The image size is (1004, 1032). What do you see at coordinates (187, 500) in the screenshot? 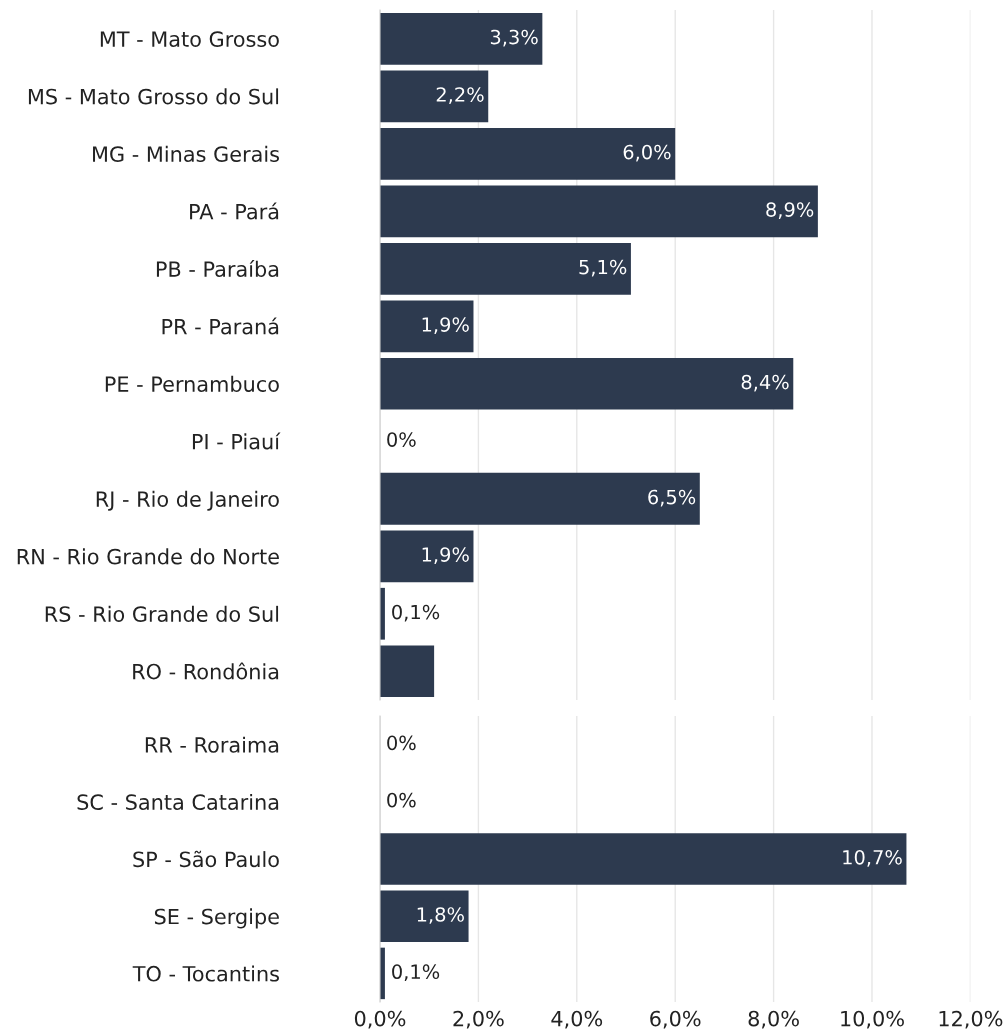
I see `y-tick-label: RJ - Rio de Janeiro` at bounding box center [187, 500].